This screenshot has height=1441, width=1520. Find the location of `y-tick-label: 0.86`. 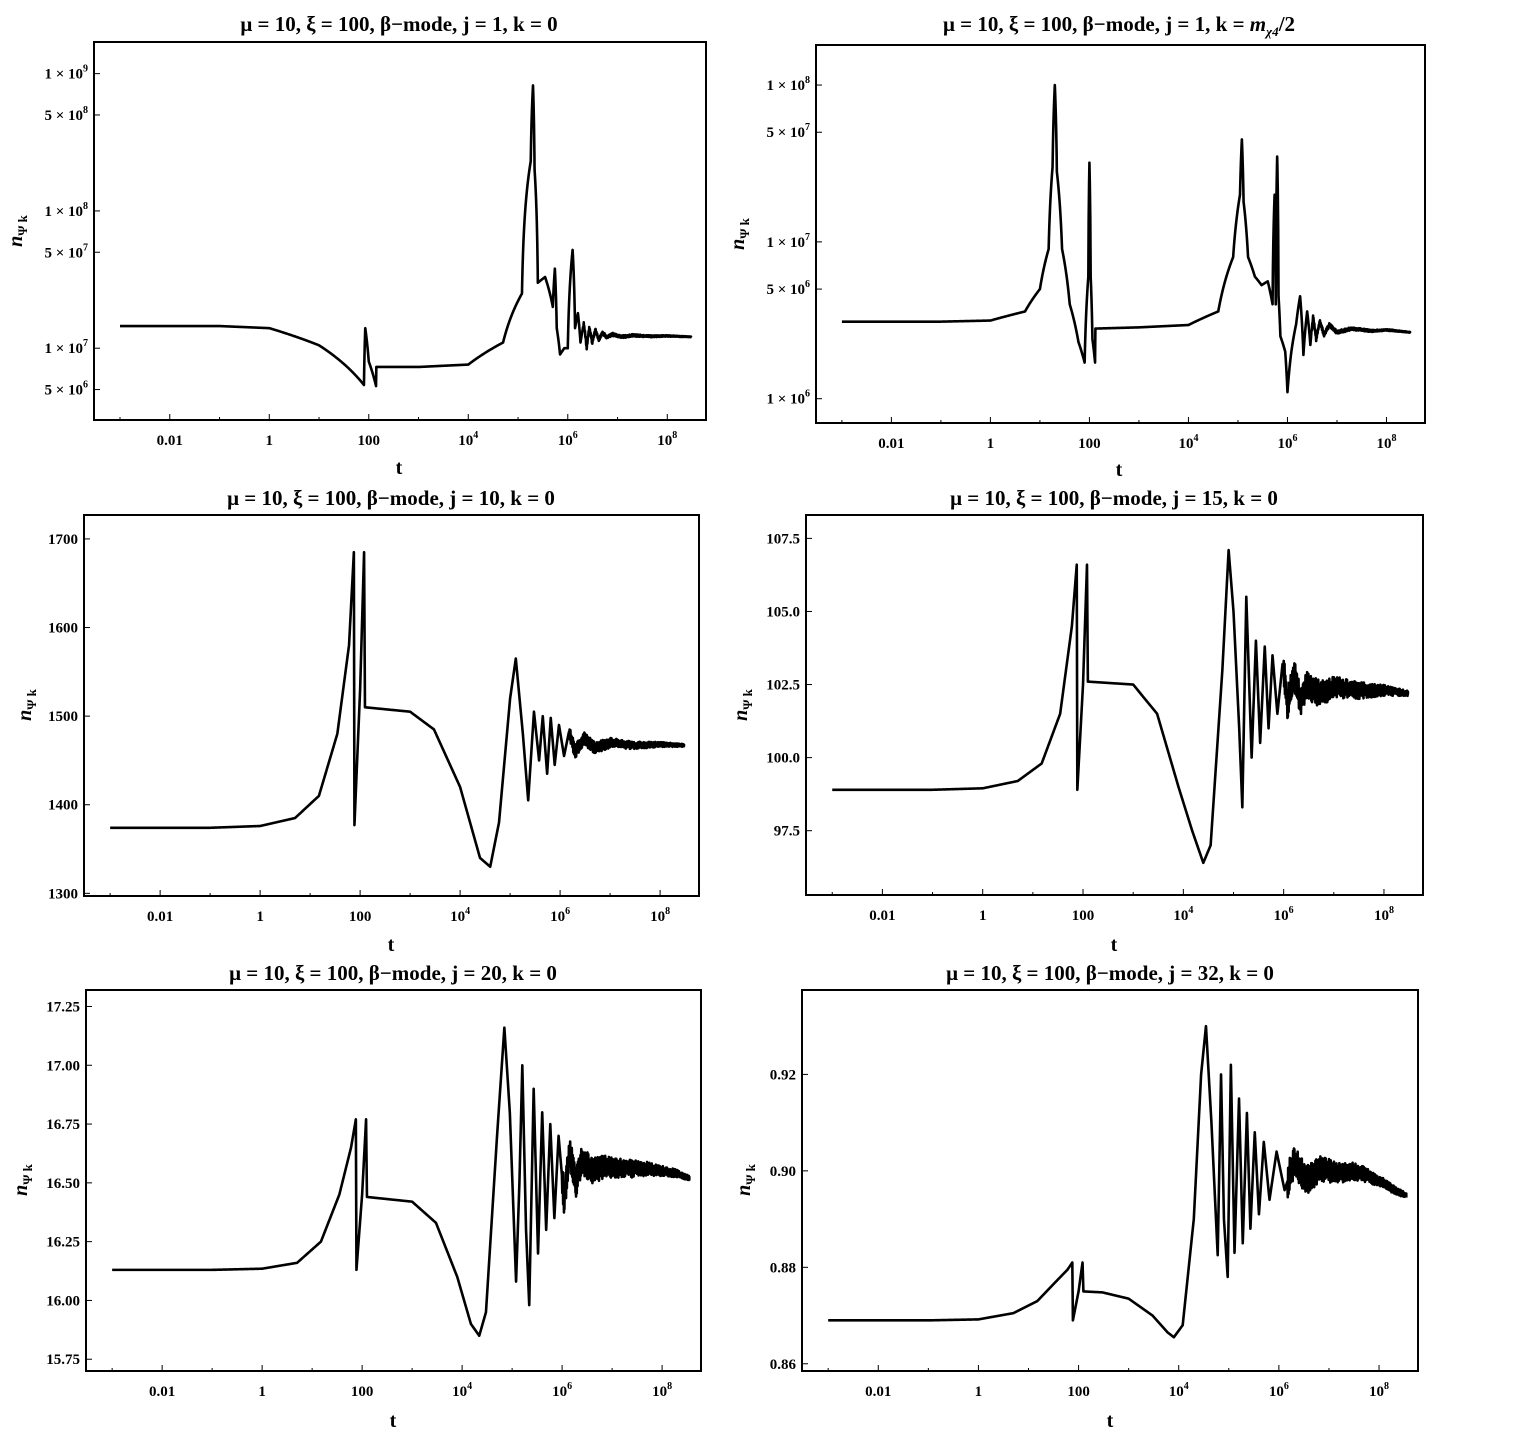

y-tick-label: 0.86 is located at coordinates (783, 1365).